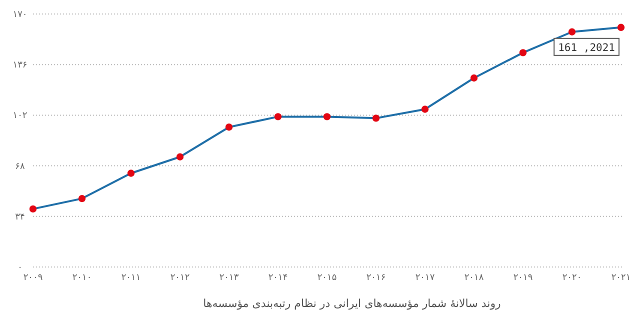  Describe the element at coordinates (586, 48) in the screenshot. I see `annotation: 161 ,2021` at that location.